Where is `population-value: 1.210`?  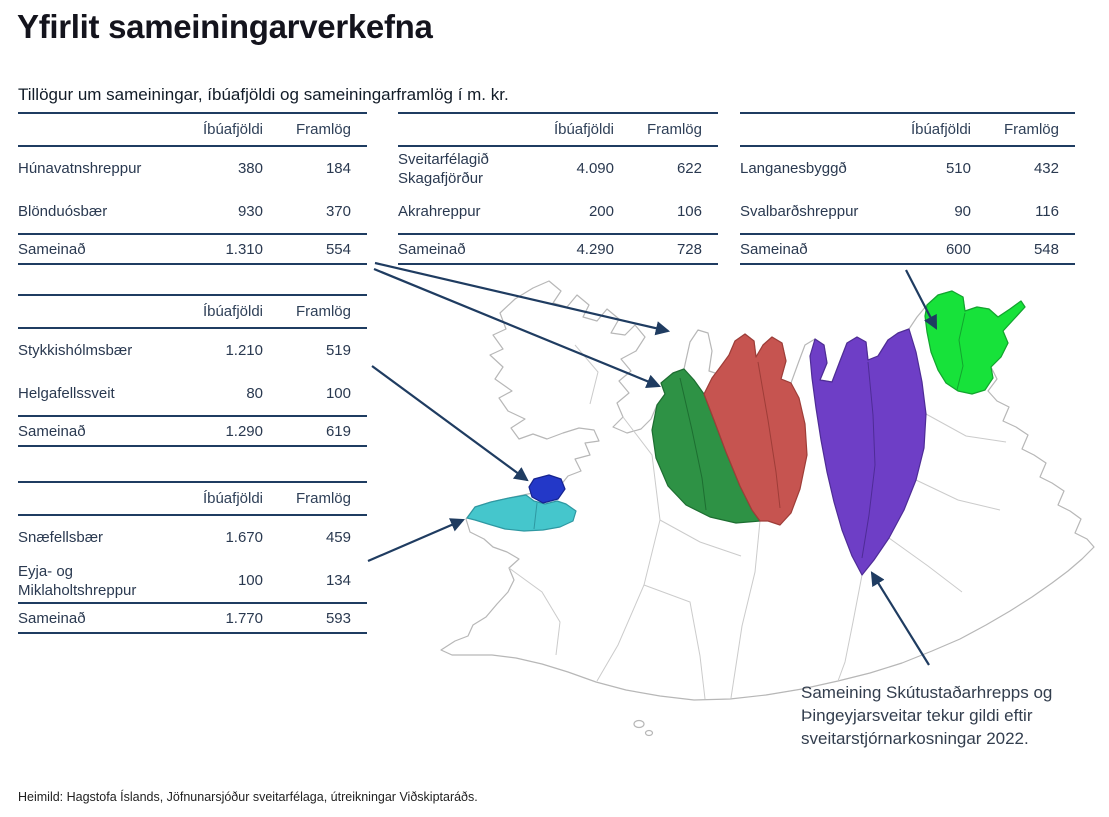 population-value: 1.210 is located at coordinates (244, 350).